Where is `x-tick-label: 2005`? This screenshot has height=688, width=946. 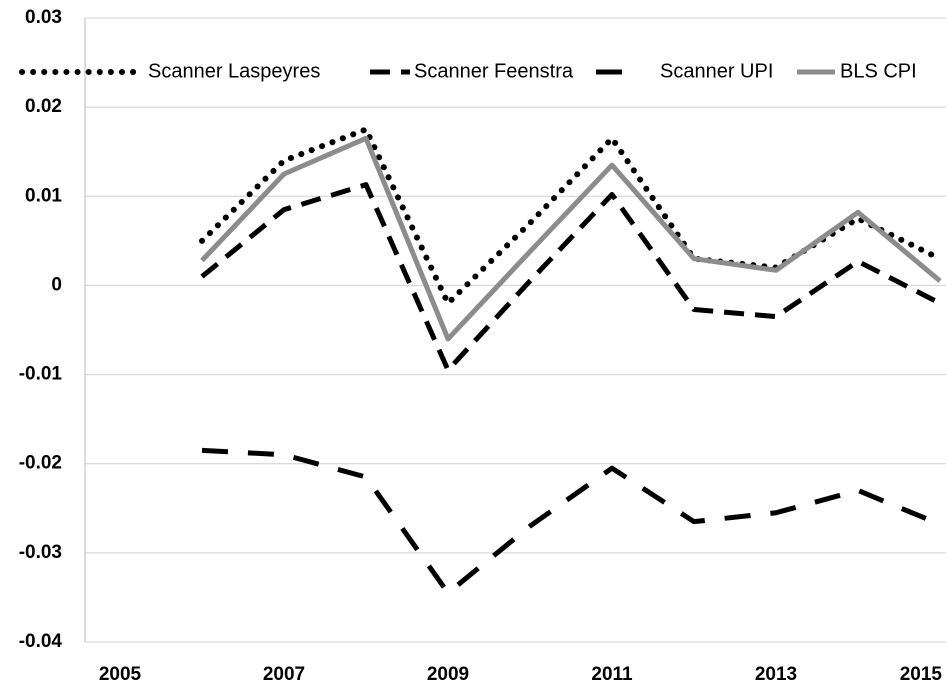
x-tick-label: 2005 is located at coordinates (120, 674).